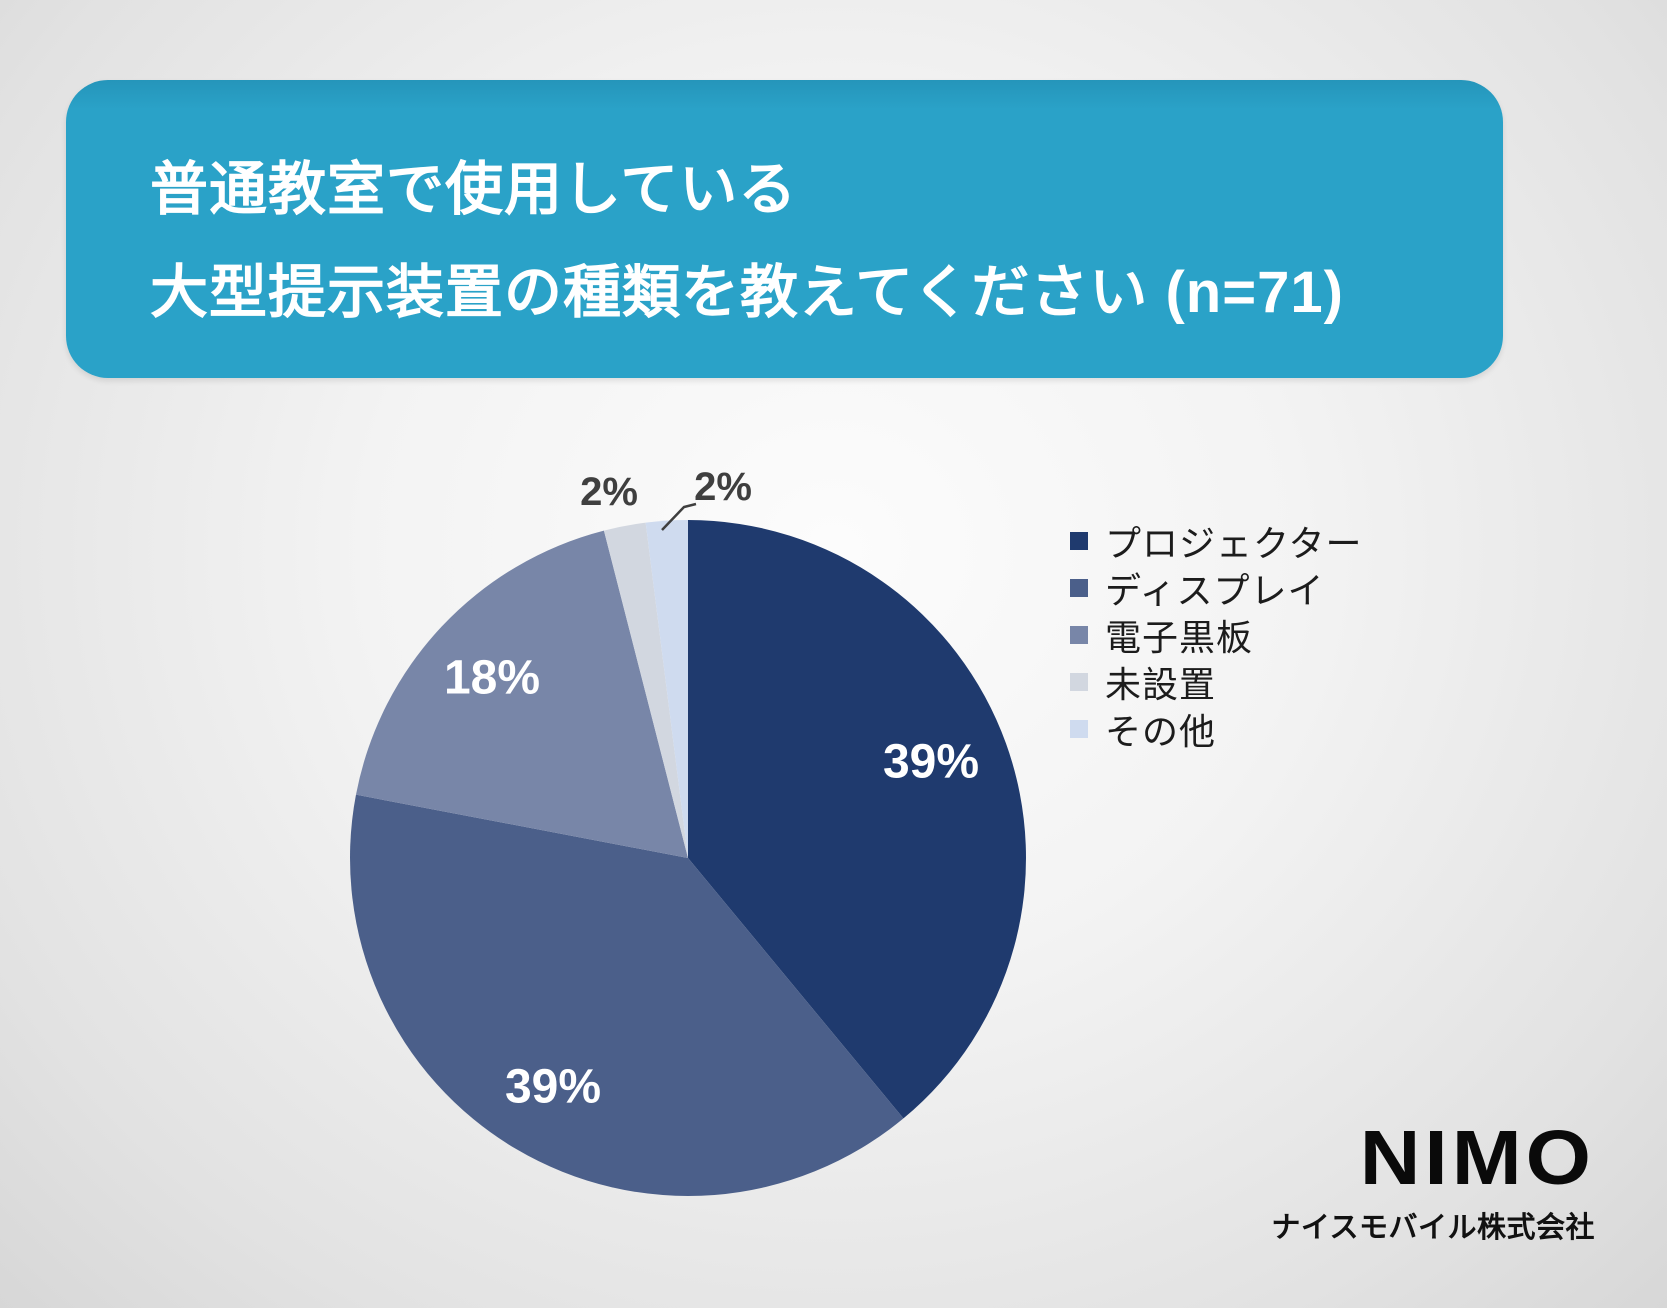 This screenshot has height=1308, width=1667. What do you see at coordinates (1161, 684) in the screenshot?
I see `legend-label-not-installed: 未設置` at bounding box center [1161, 684].